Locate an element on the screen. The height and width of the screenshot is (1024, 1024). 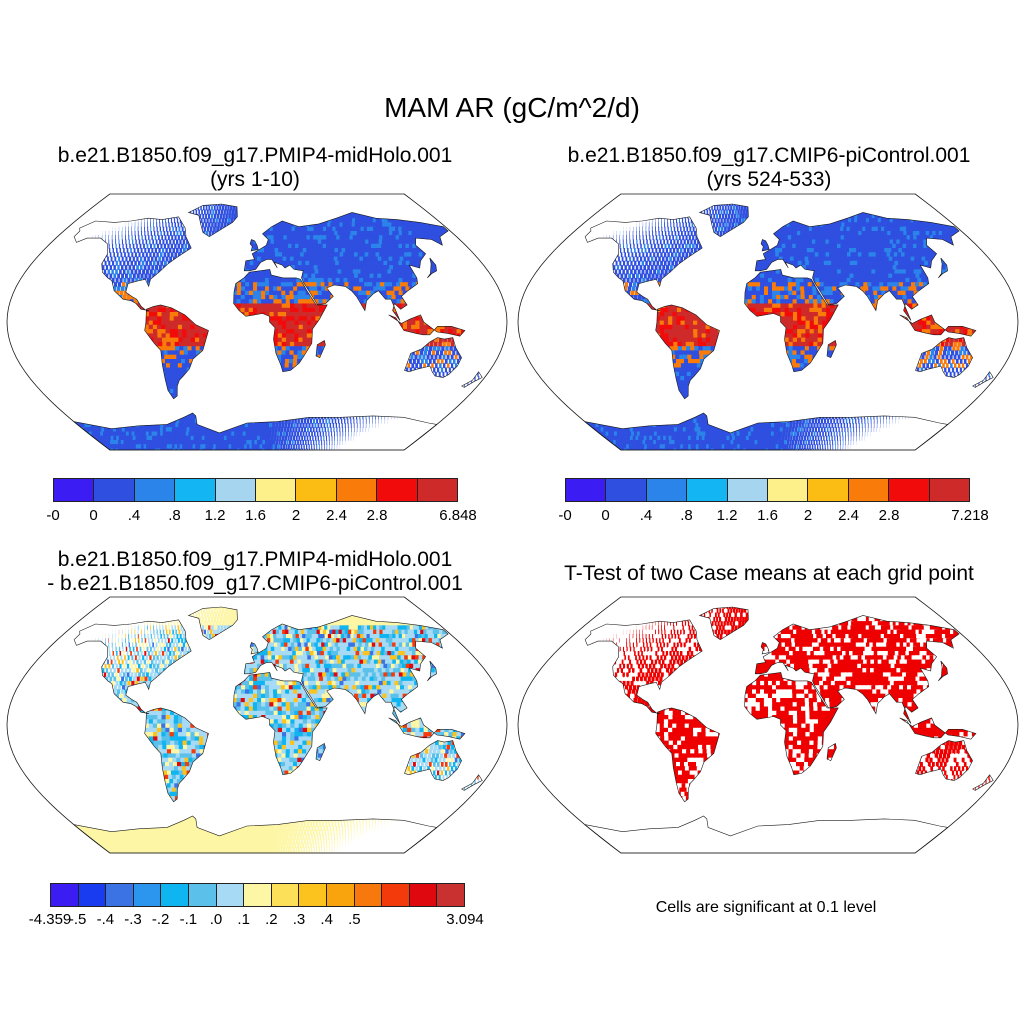
panel-1-title-line1: b.e21.B1850.f09_g17.PMIP4-midHolo.001 is located at coordinates (255, 156).